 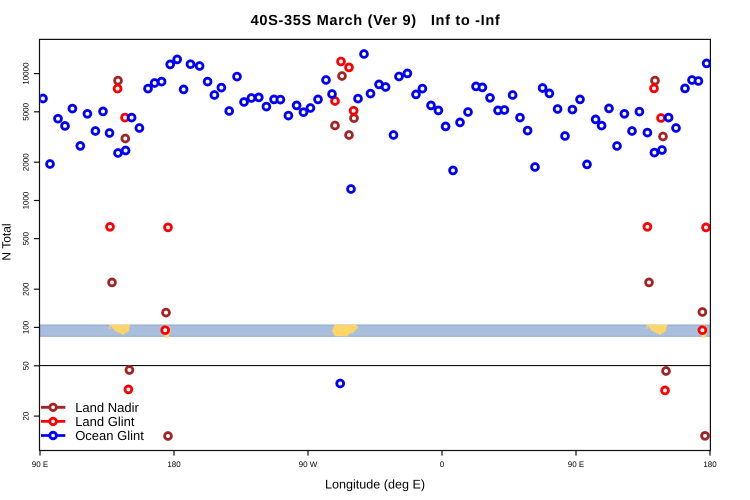 I want to click on svg-text: 2000, so click(x=26, y=162).